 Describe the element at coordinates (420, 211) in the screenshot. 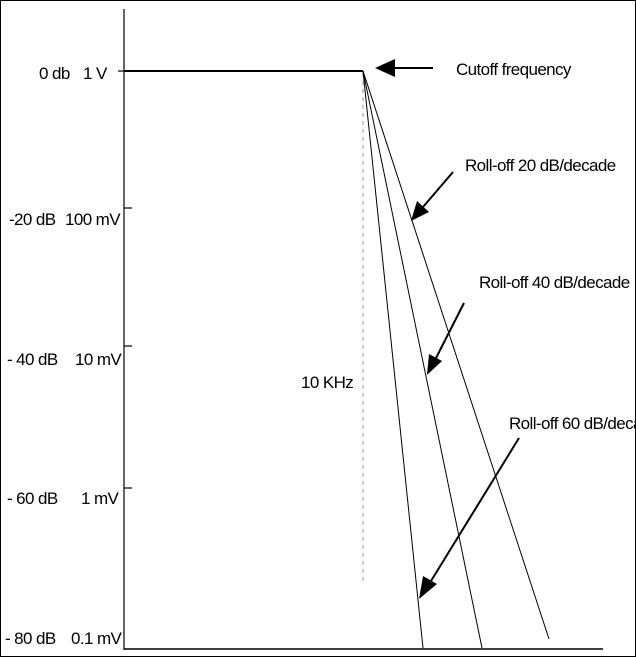

I see `rolloff-20-arrow-head` at that location.